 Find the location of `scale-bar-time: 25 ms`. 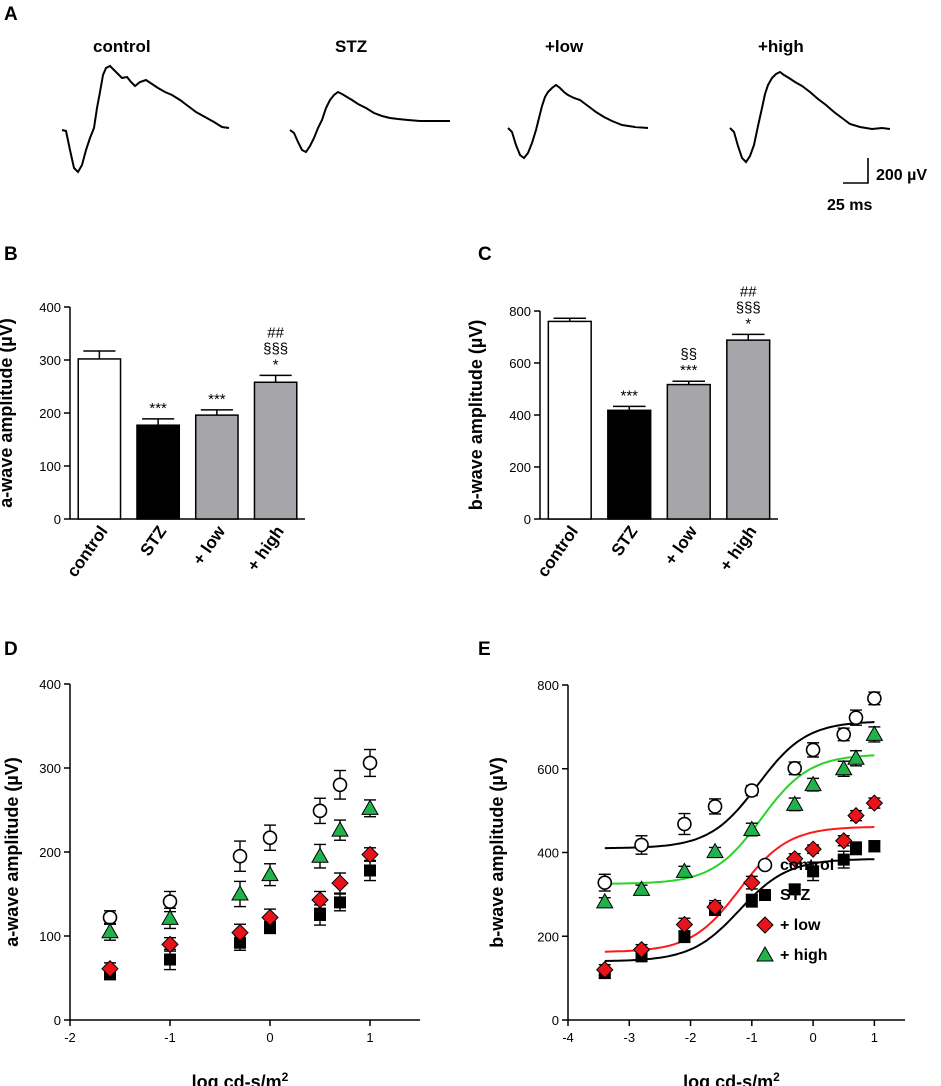

scale-bar-time: 25 ms is located at coordinates (849, 205).